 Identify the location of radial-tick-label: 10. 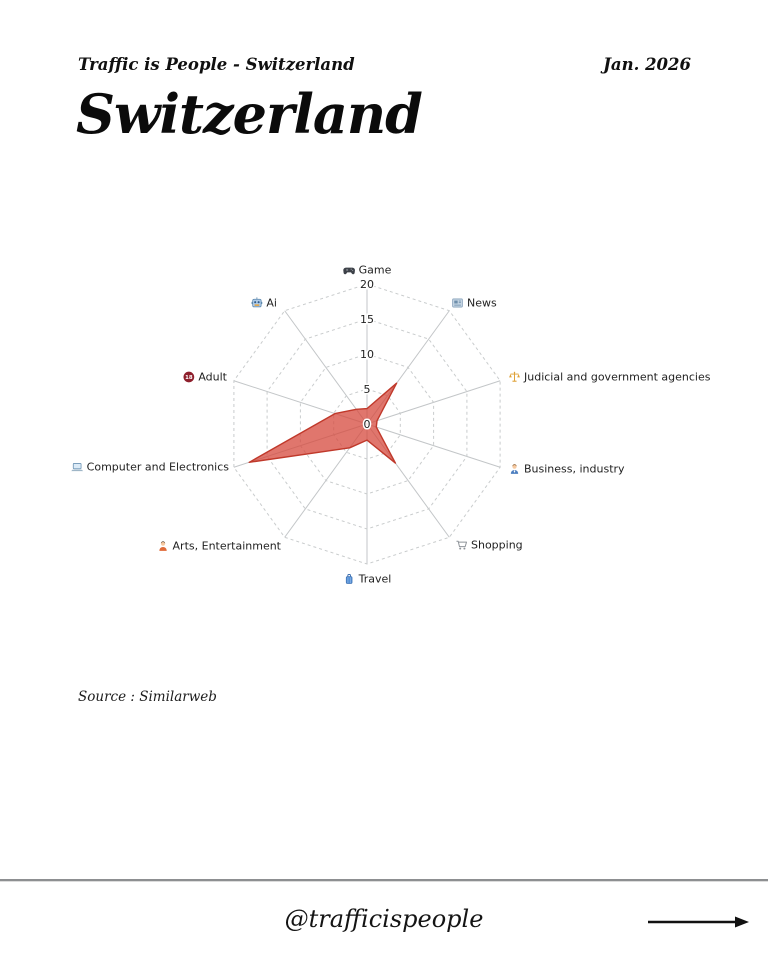
(367, 354).